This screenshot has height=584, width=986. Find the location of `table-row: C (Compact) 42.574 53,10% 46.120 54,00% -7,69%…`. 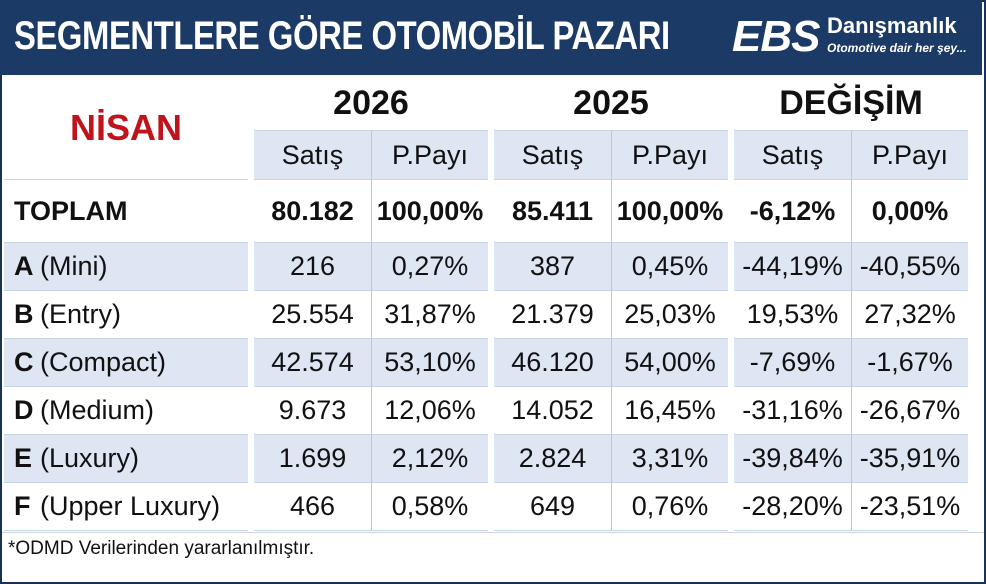

table-row: C (Compact) 42.574 53,10% 46.120 54,00% -7,69%… is located at coordinates (486, 363).